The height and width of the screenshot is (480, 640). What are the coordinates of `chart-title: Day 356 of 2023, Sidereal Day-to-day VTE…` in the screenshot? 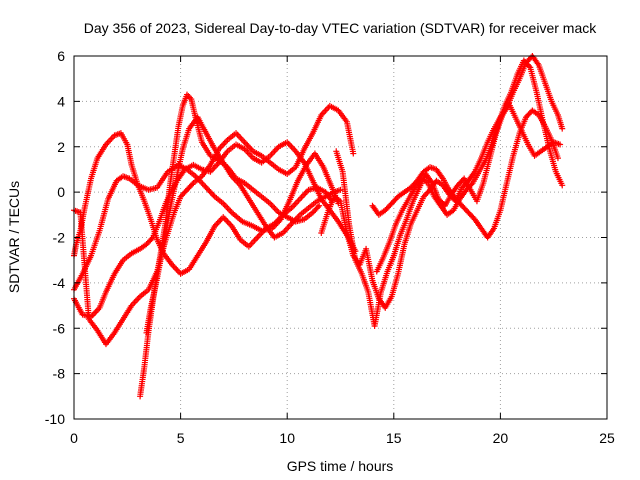 It's located at (340, 28).